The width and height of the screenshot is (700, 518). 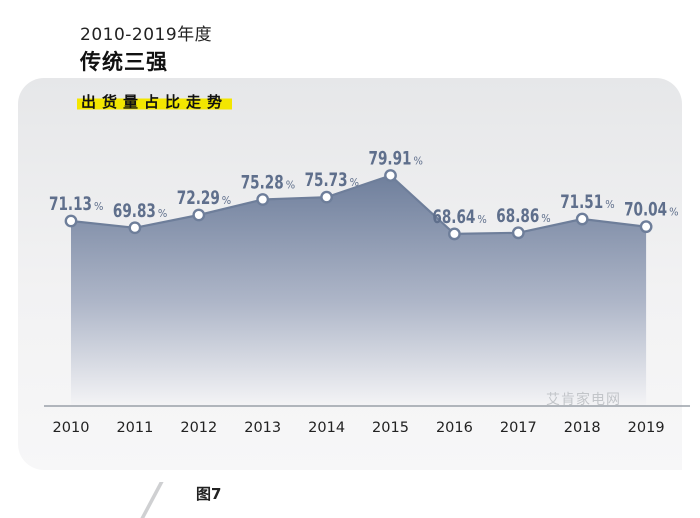 What do you see at coordinates (326, 197) in the screenshot?
I see `data-point-2014` at bounding box center [326, 197].